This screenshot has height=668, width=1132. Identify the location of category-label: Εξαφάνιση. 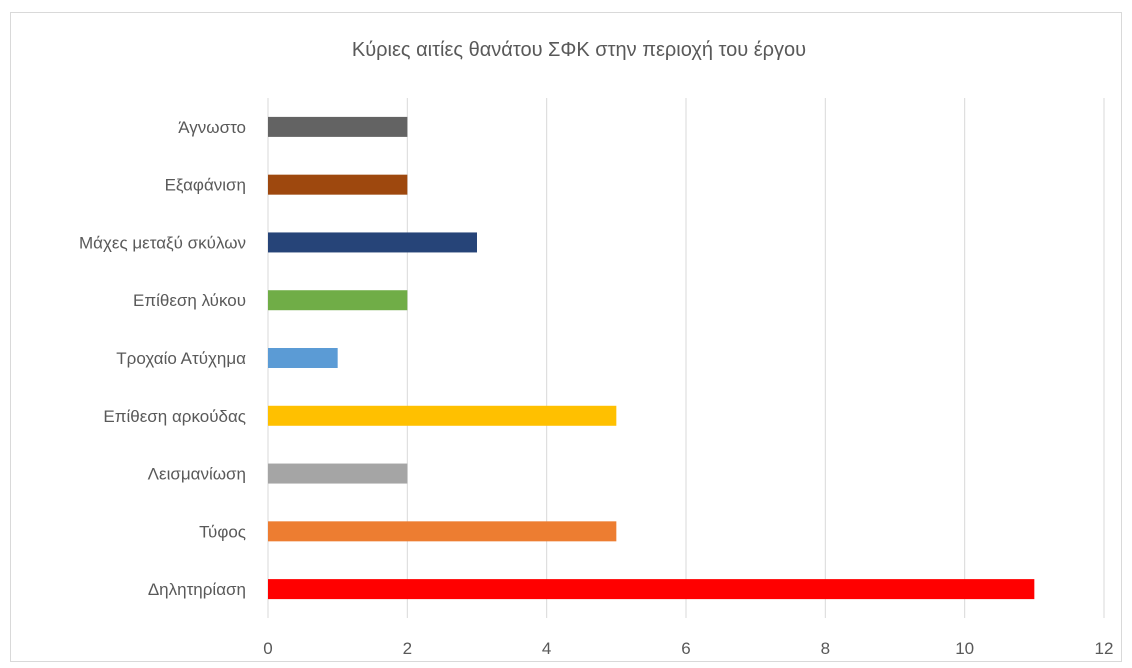
(205, 185).